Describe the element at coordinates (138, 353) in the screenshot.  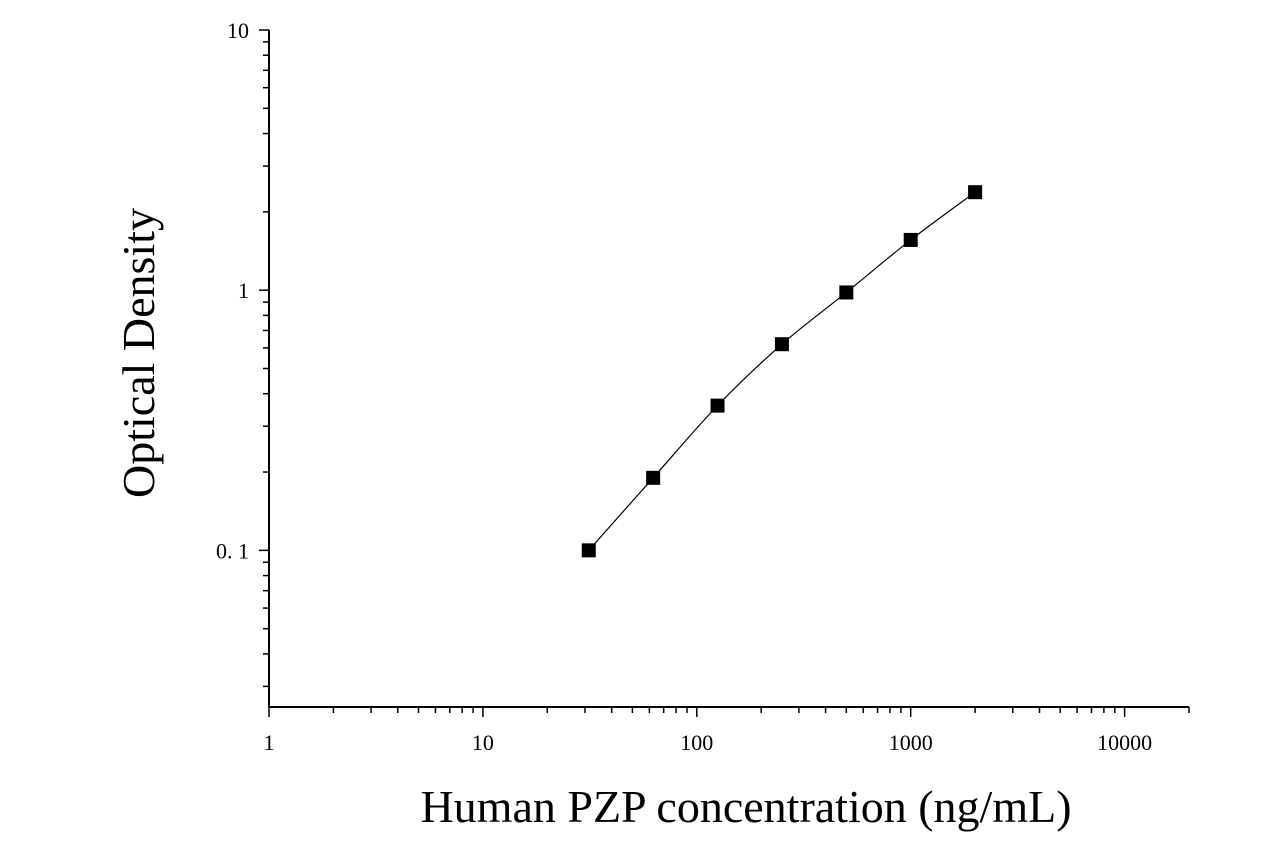
I see `y-axis-title: Optical Density` at that location.